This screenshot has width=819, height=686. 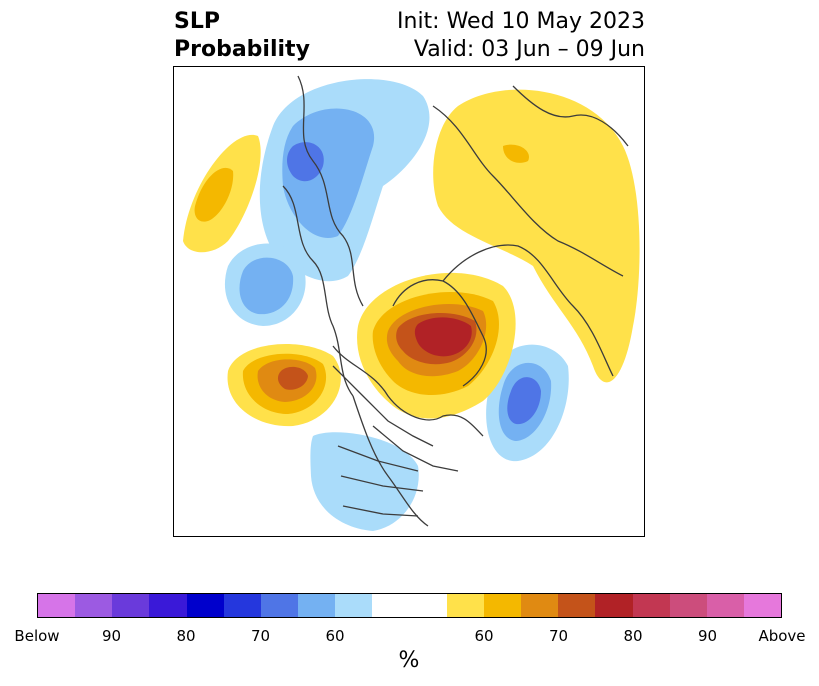 What do you see at coordinates (197, 21) in the screenshot?
I see `title-variable: SLP` at bounding box center [197, 21].